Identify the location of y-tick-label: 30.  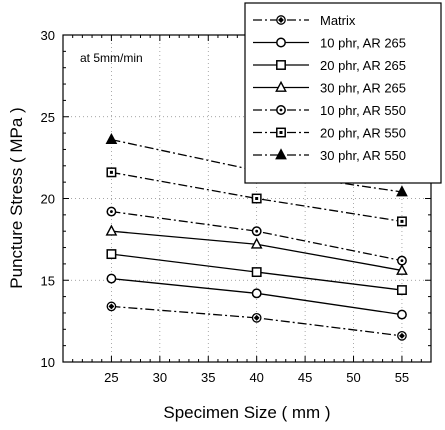
(48, 35).